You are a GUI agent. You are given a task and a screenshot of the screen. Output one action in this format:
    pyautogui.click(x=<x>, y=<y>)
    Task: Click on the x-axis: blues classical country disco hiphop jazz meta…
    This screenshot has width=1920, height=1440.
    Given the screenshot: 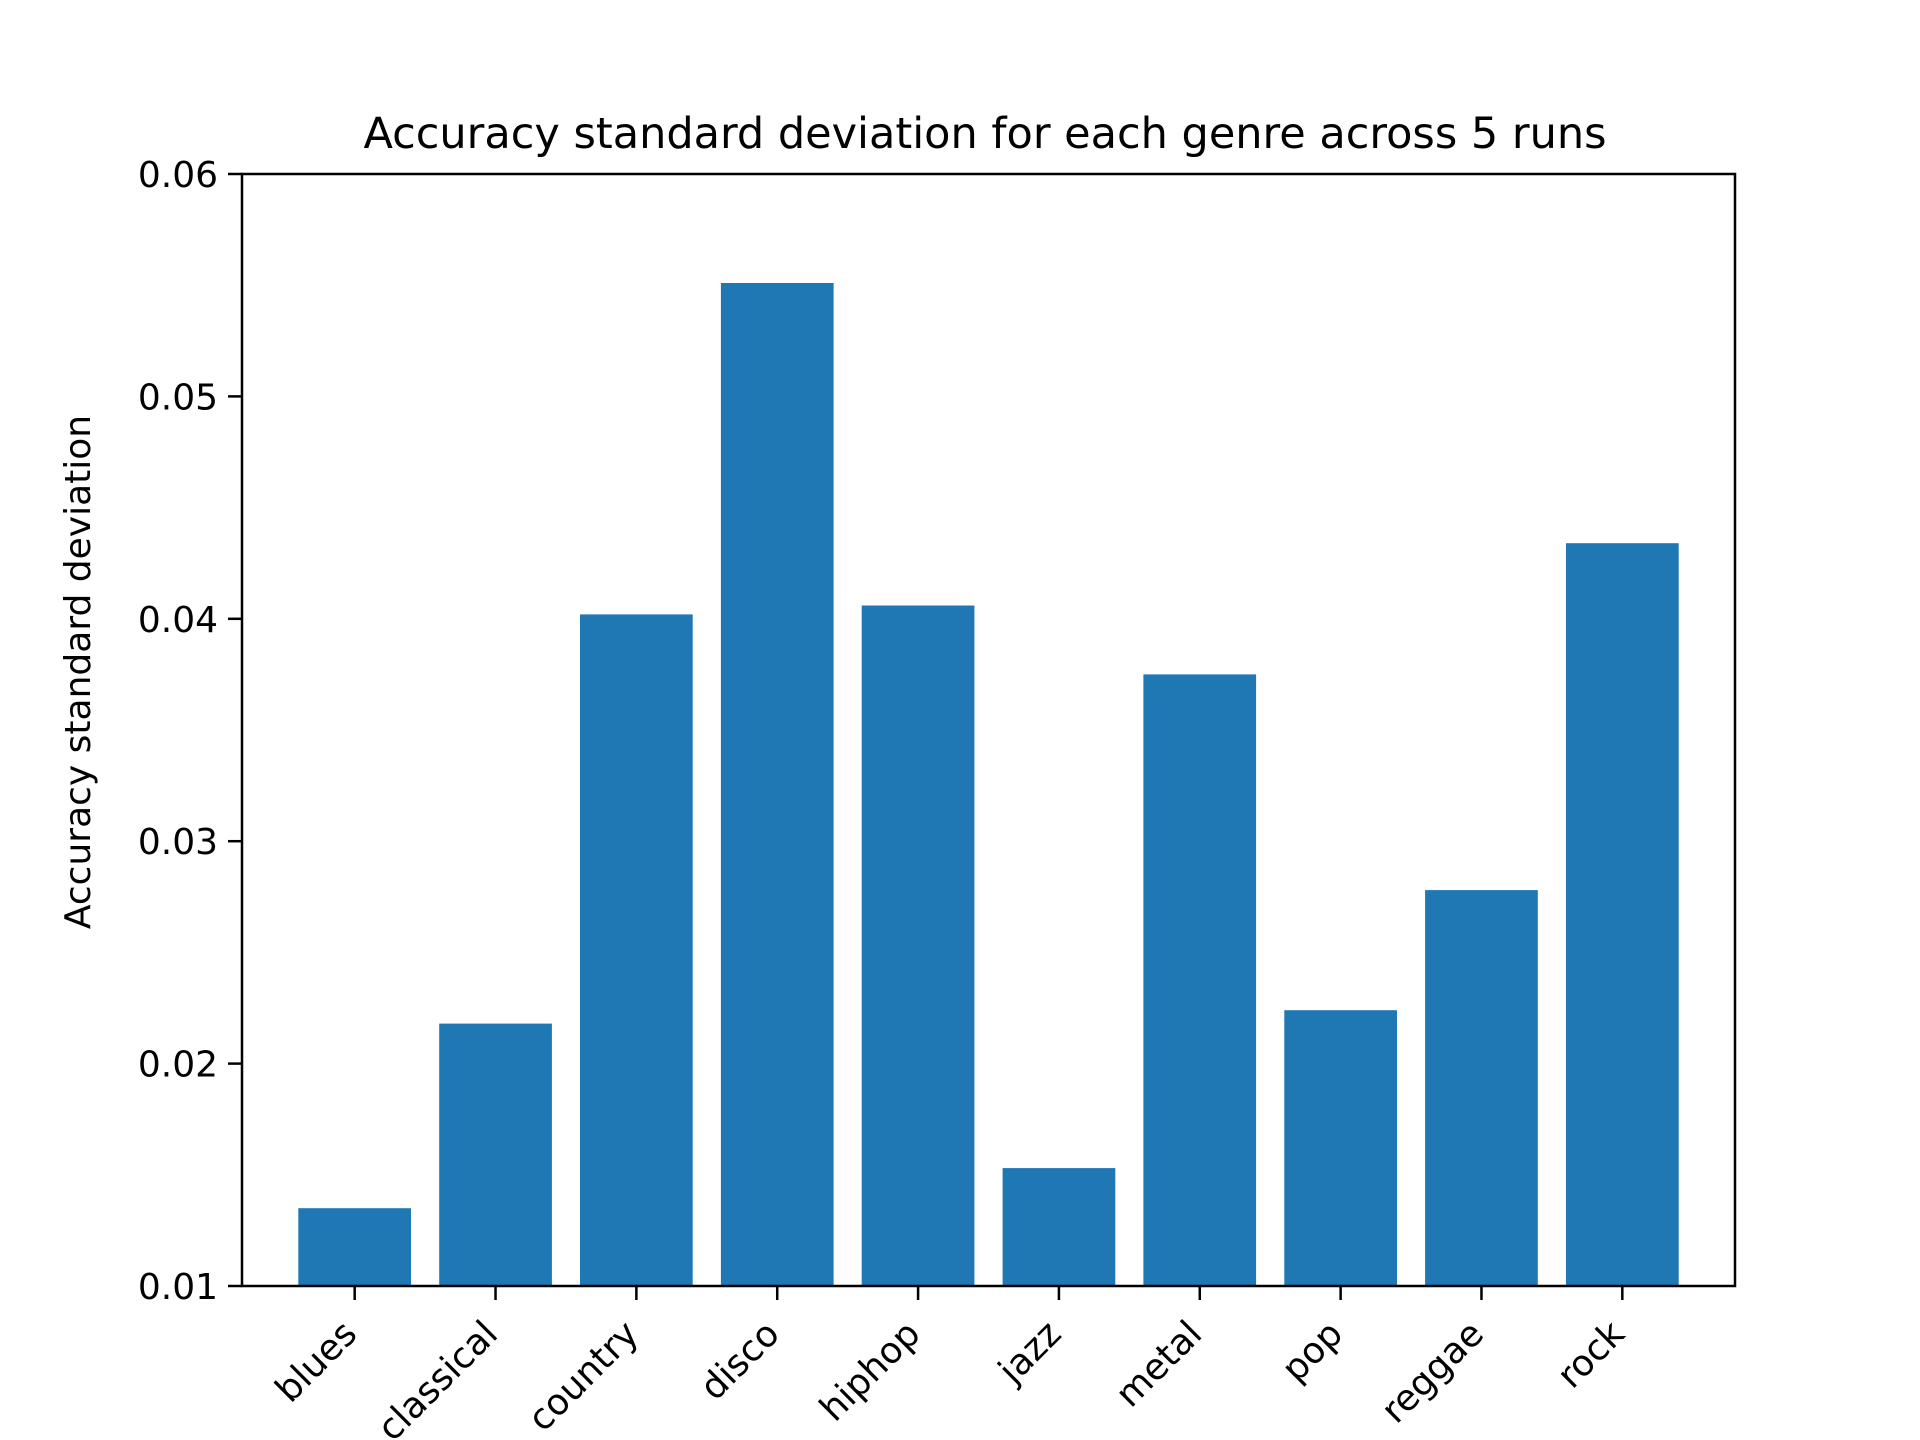 What is the action you would take?
    pyautogui.click(x=950, y=1363)
    